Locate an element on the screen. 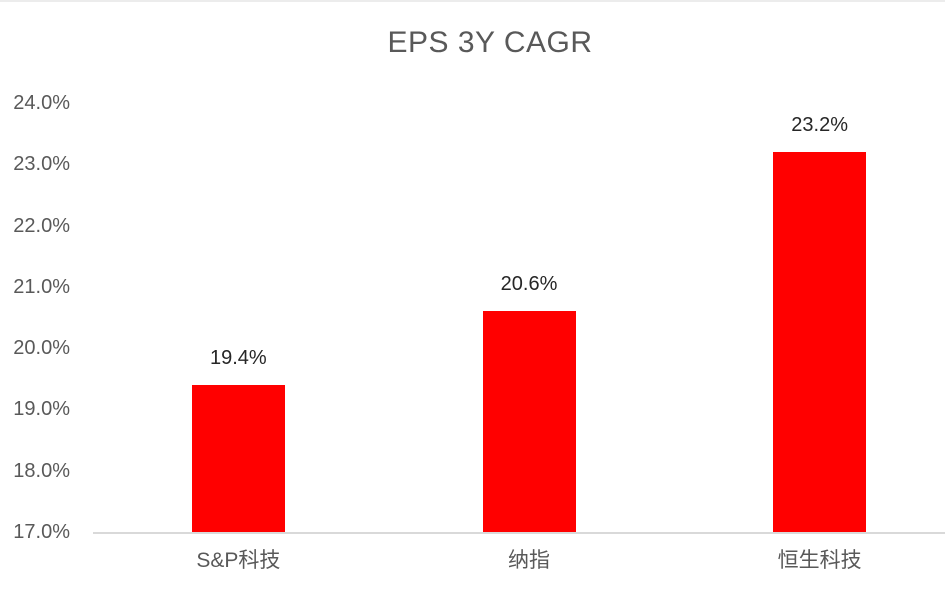  y-tick-label: 23.0% is located at coordinates (41, 164).